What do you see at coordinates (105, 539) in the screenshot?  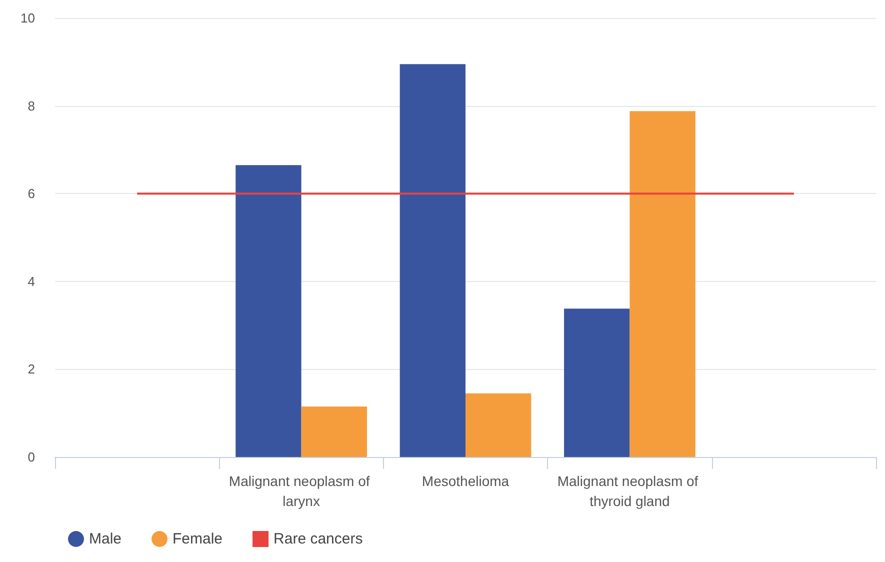 I see `legend-label: Male` at bounding box center [105, 539].